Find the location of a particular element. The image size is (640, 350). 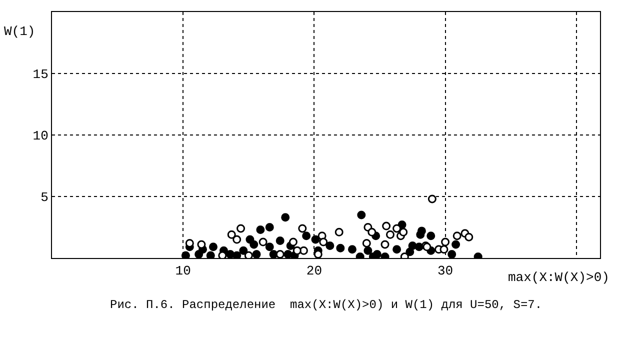

y-tick-label: 10 is located at coordinates (40, 136).